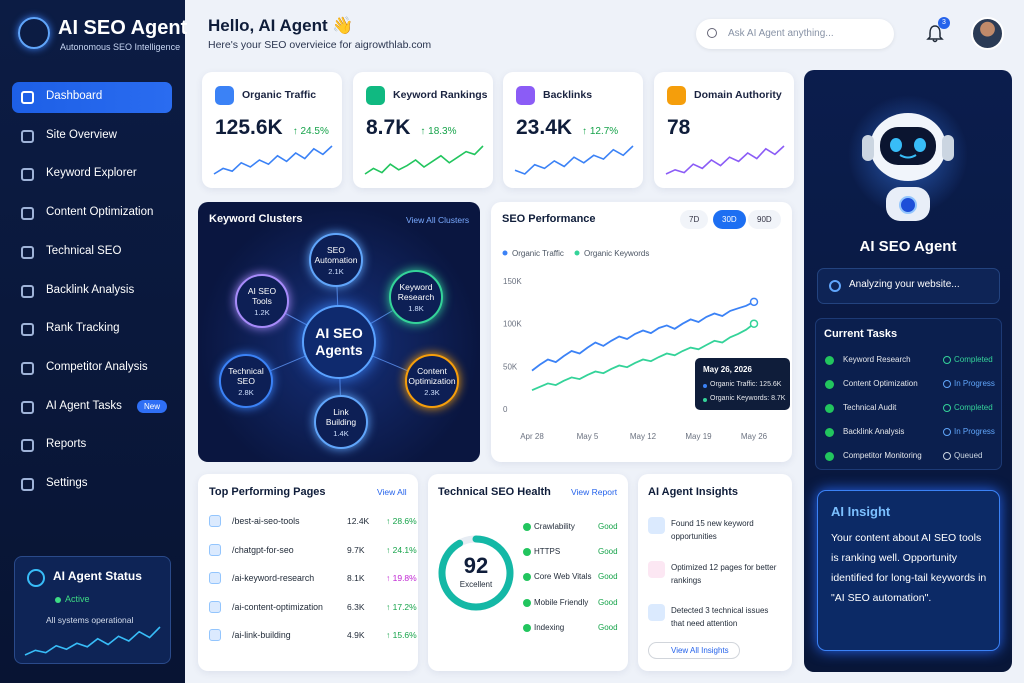 The width and height of the screenshot is (1024, 683). What do you see at coordinates (416, 291) in the screenshot?
I see `cluster-node-label: Keyword Research` at bounding box center [416, 291].